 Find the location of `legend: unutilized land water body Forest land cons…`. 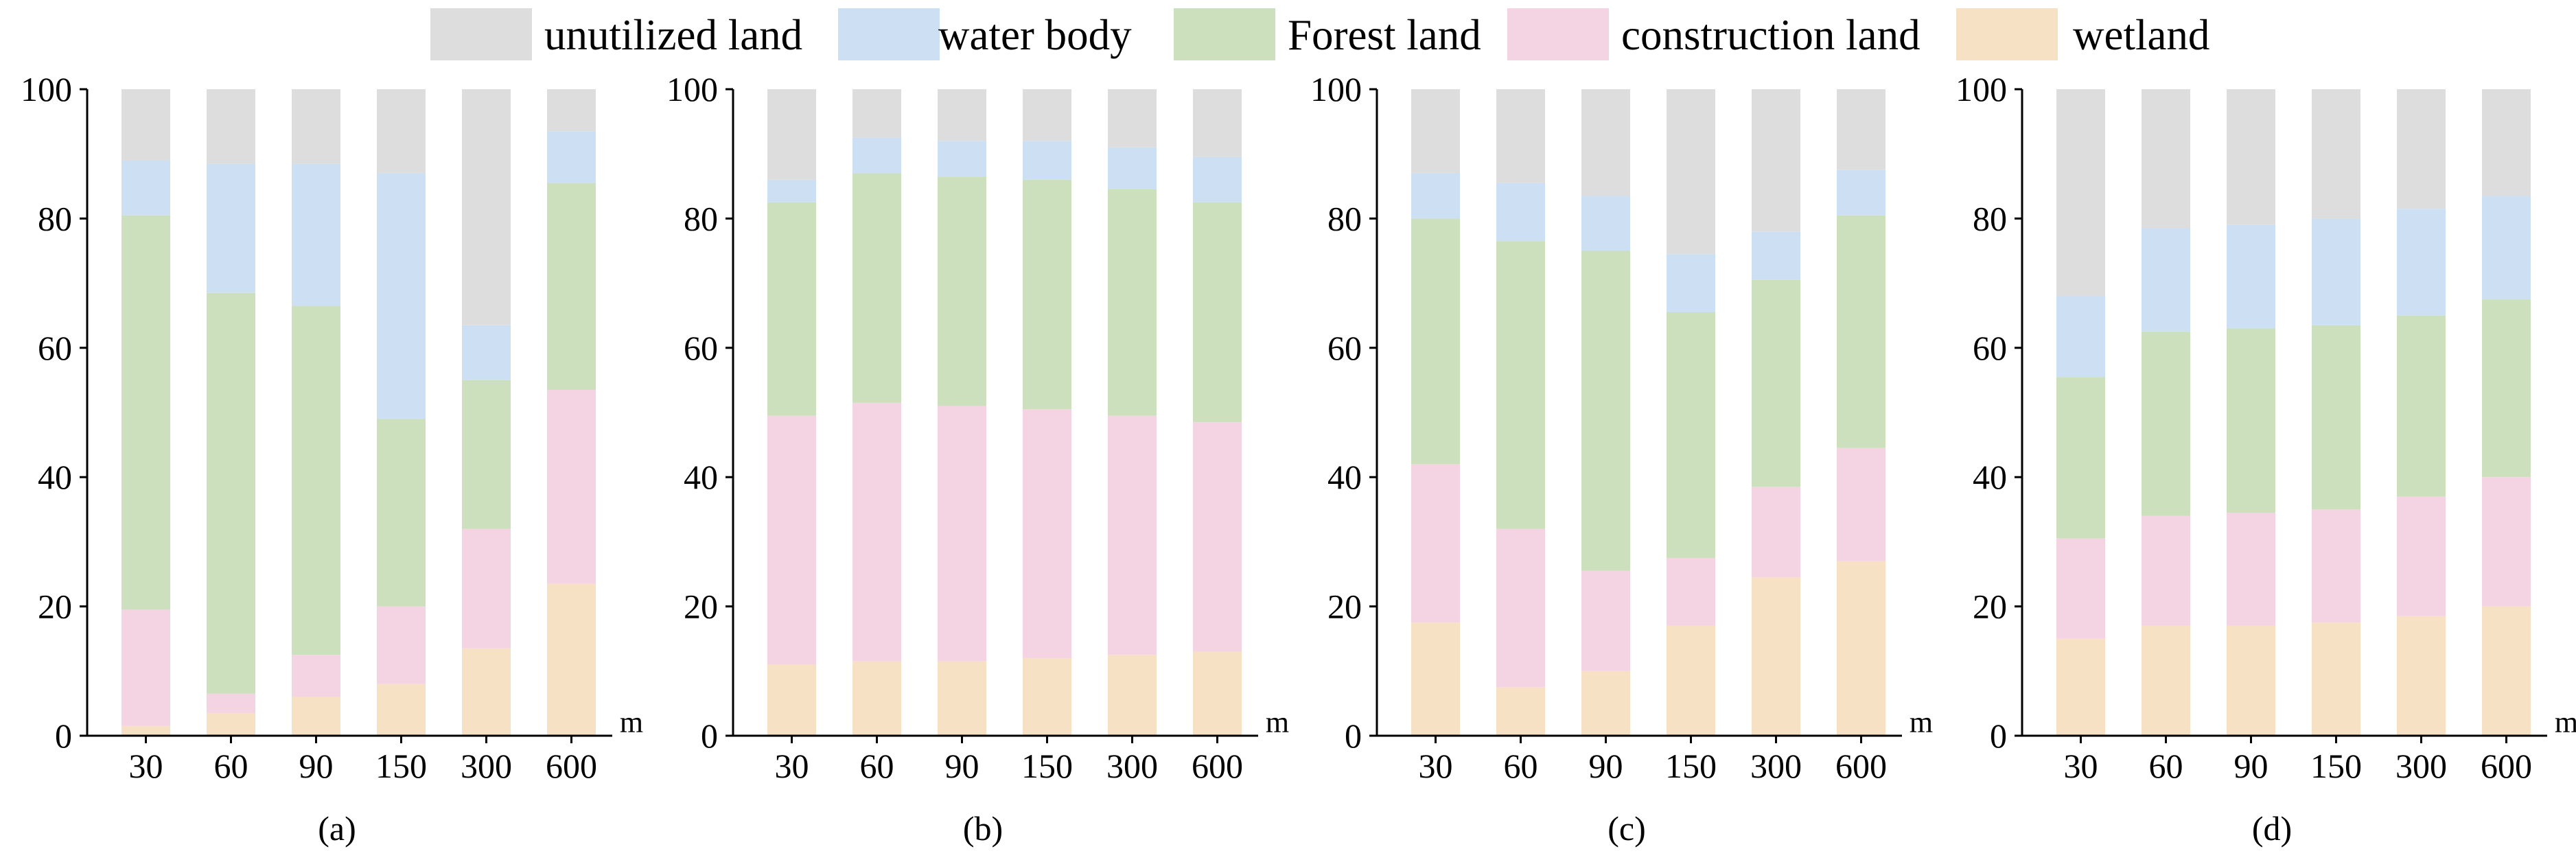

legend: unutilized land water body Forest land cons… is located at coordinates (1319, 34).